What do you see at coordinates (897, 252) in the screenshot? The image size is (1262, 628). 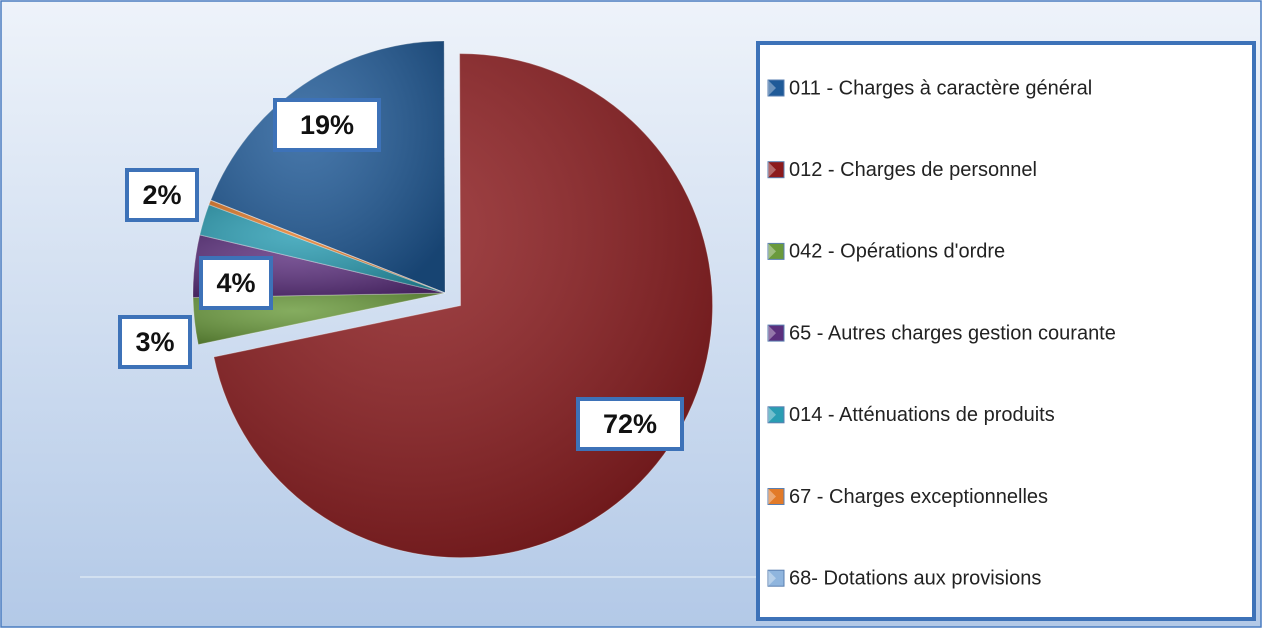 I see `legend-label: 042 - Opérations d'ordre` at bounding box center [897, 252].